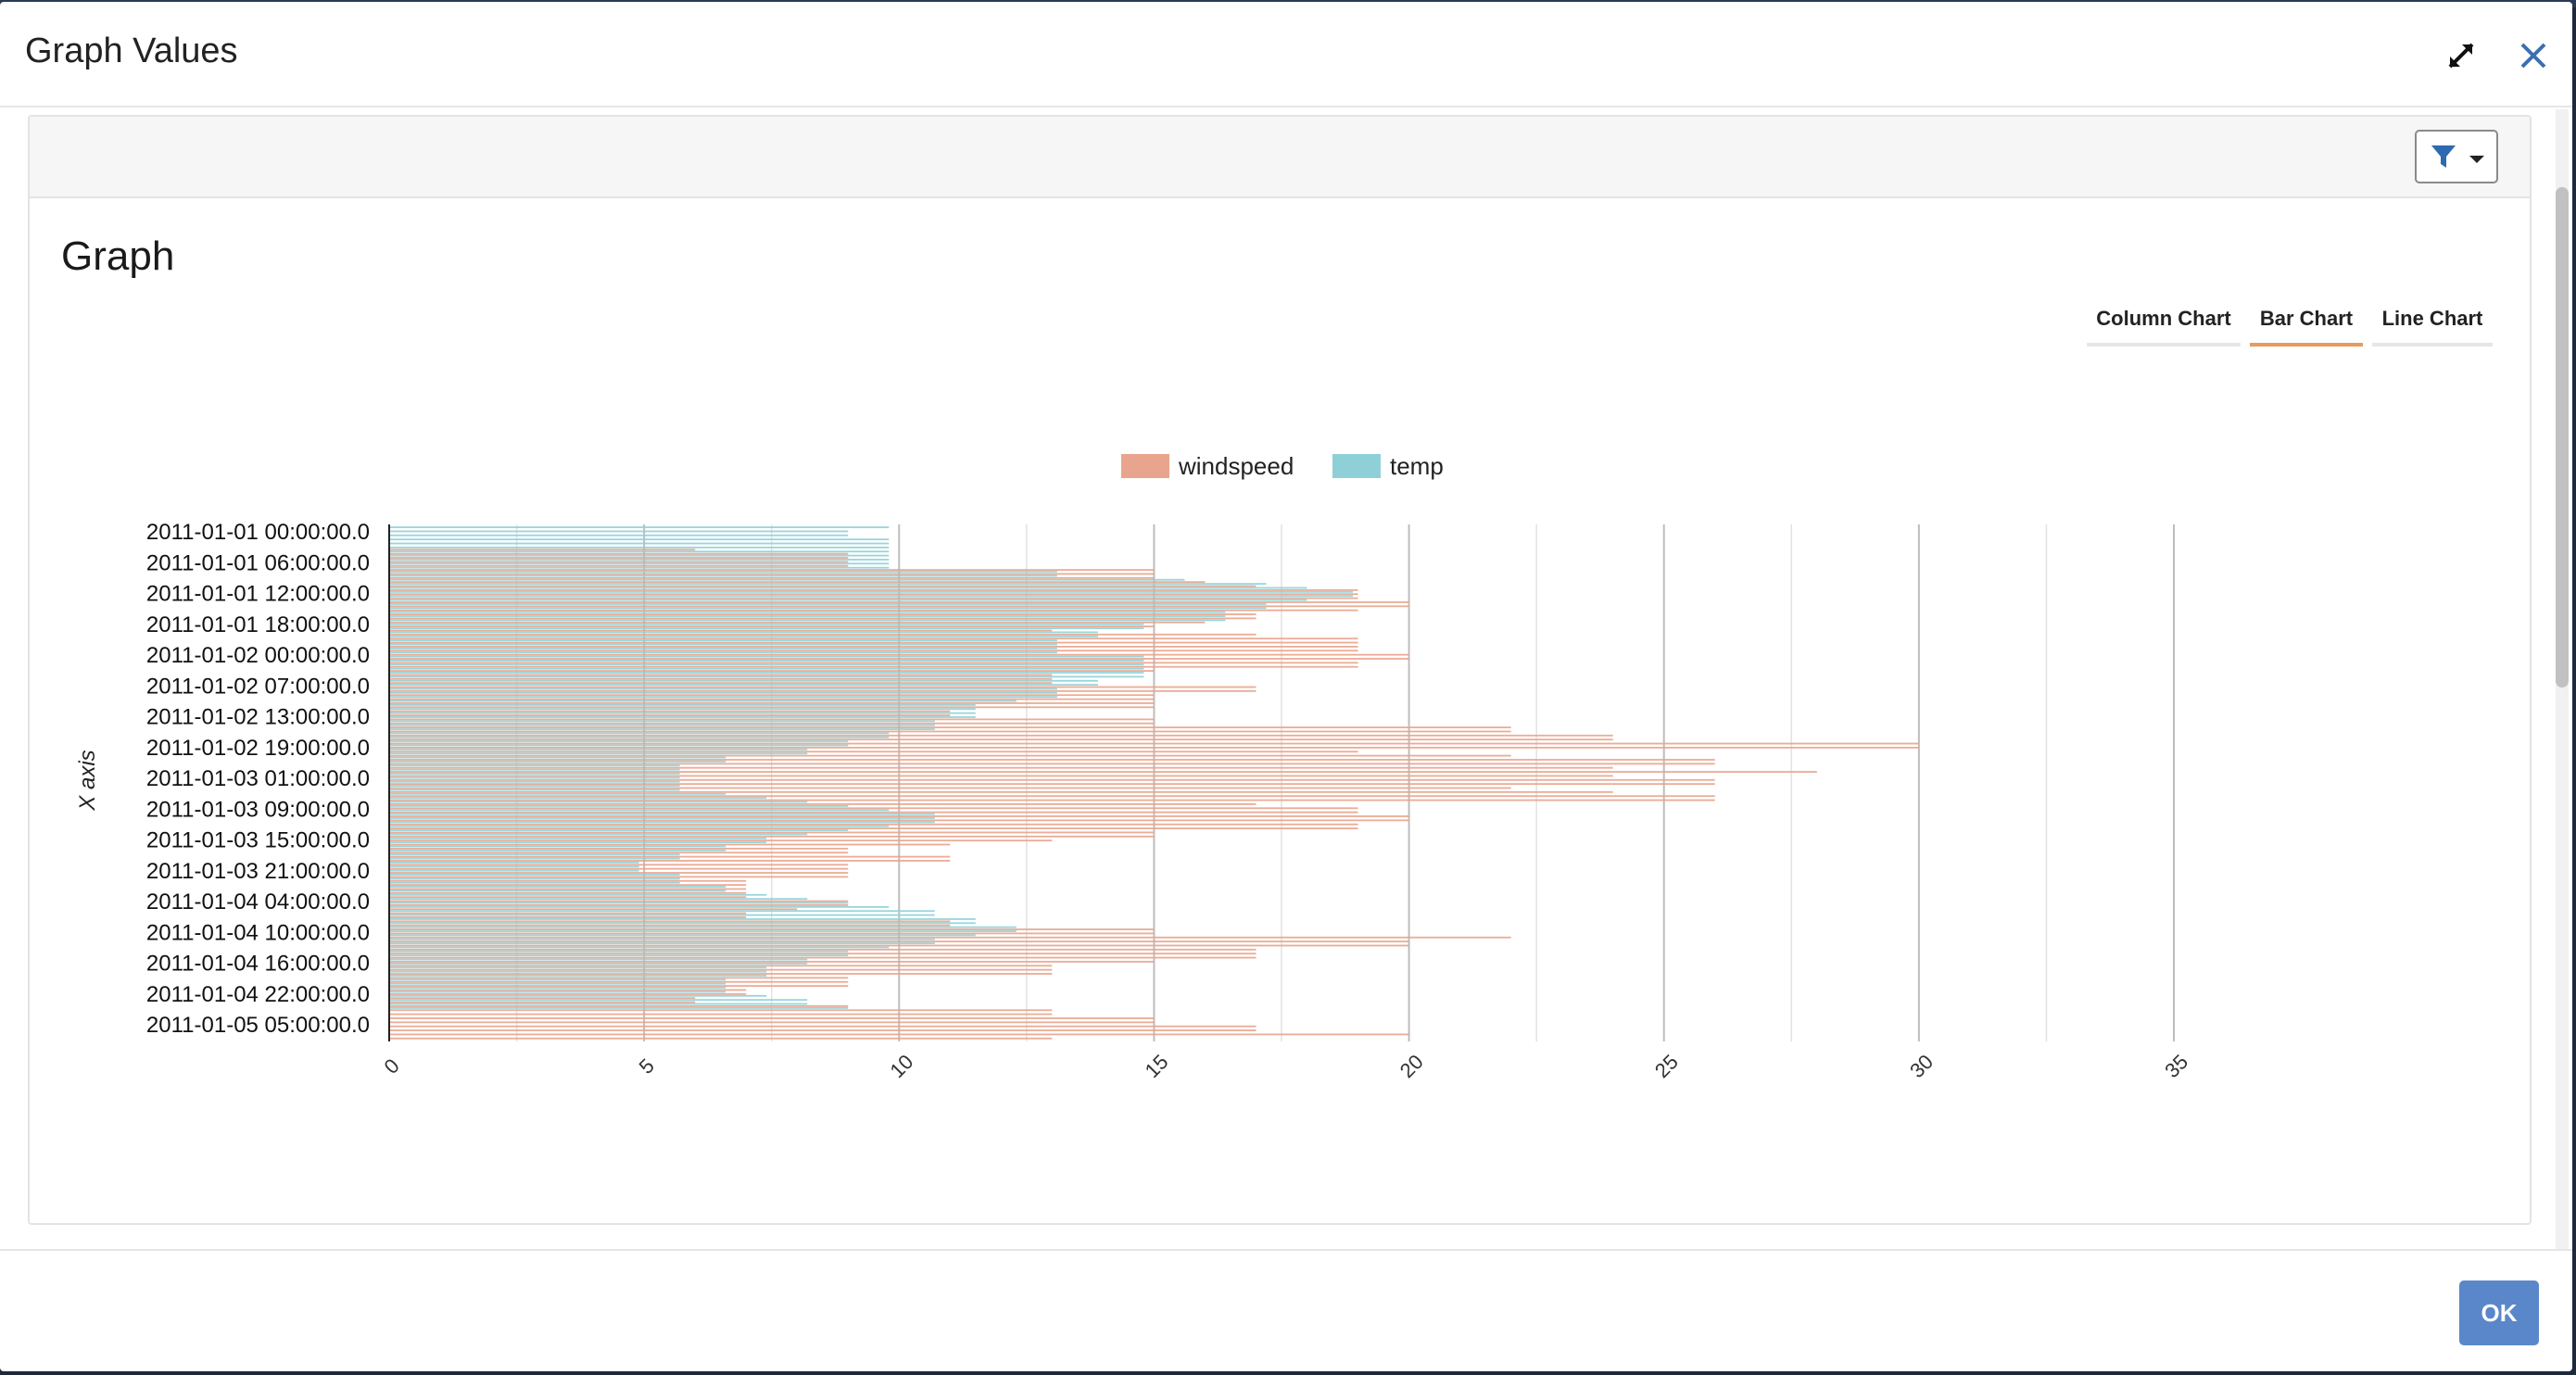  What do you see at coordinates (2457, 157) in the screenshot?
I see `filter-dropdown-button` at bounding box center [2457, 157].